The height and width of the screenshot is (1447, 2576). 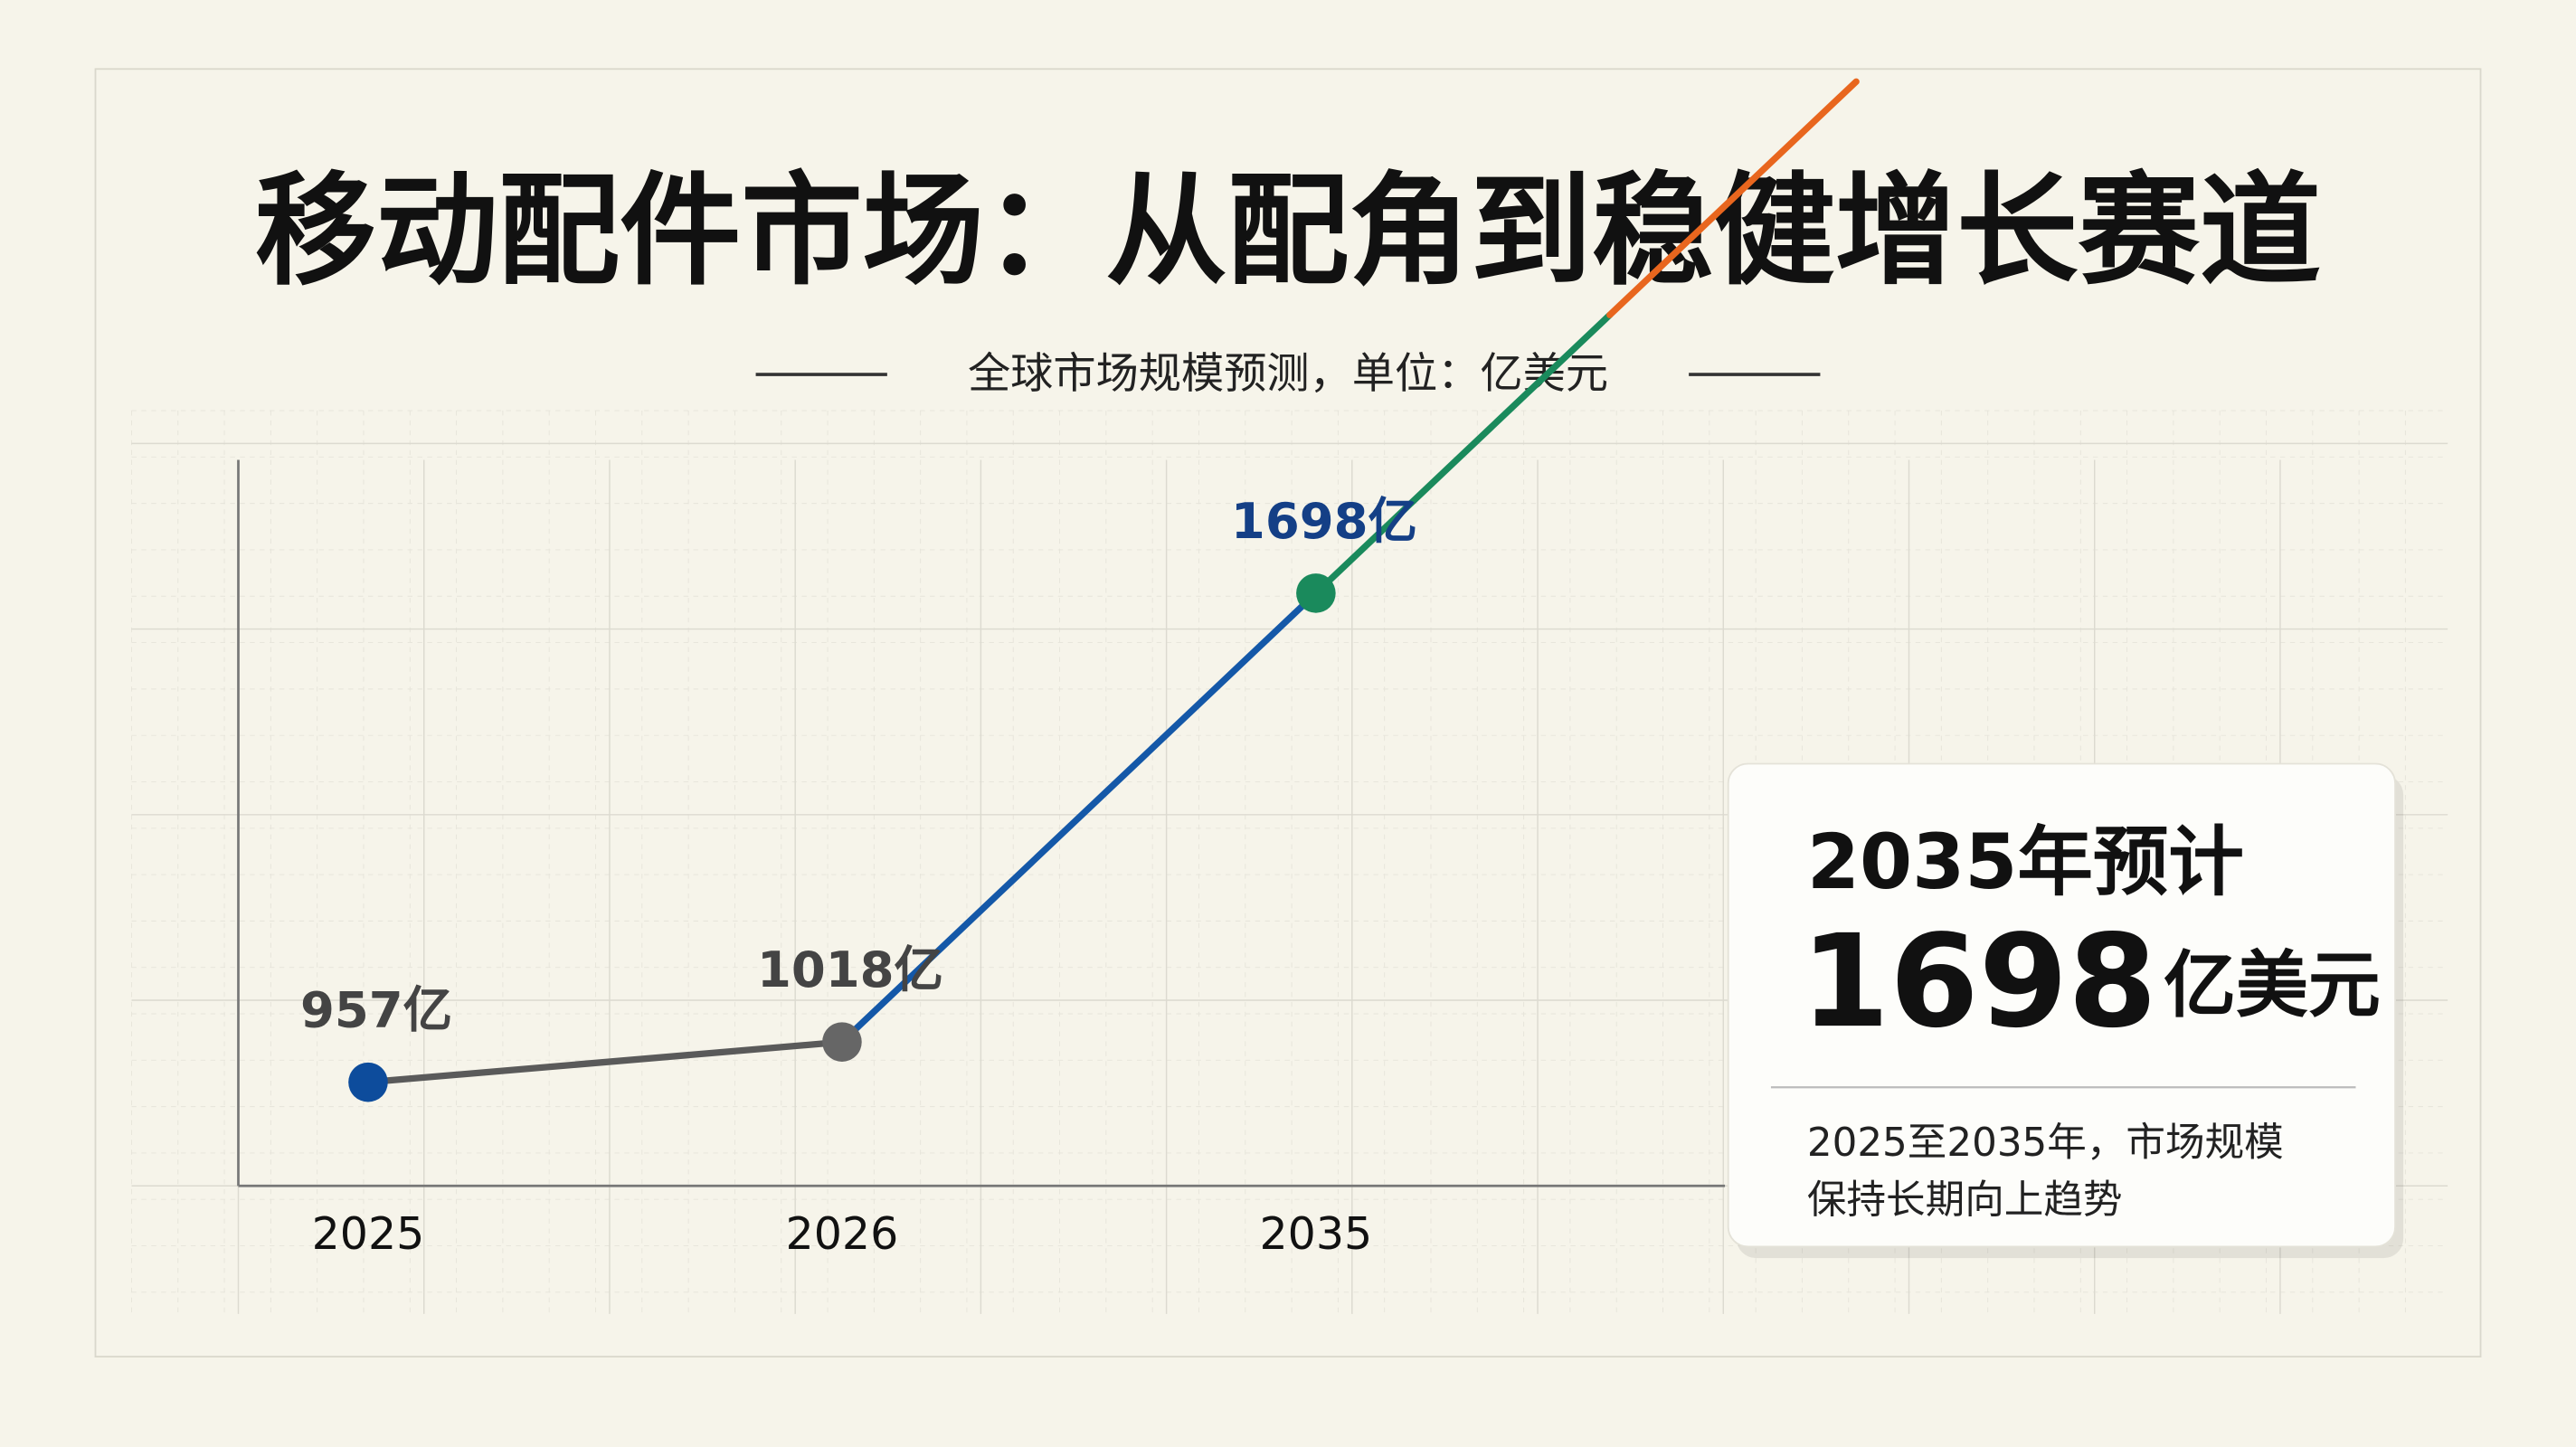 I want to click on callout-unit: 亿美元, so click(x=2273, y=985).